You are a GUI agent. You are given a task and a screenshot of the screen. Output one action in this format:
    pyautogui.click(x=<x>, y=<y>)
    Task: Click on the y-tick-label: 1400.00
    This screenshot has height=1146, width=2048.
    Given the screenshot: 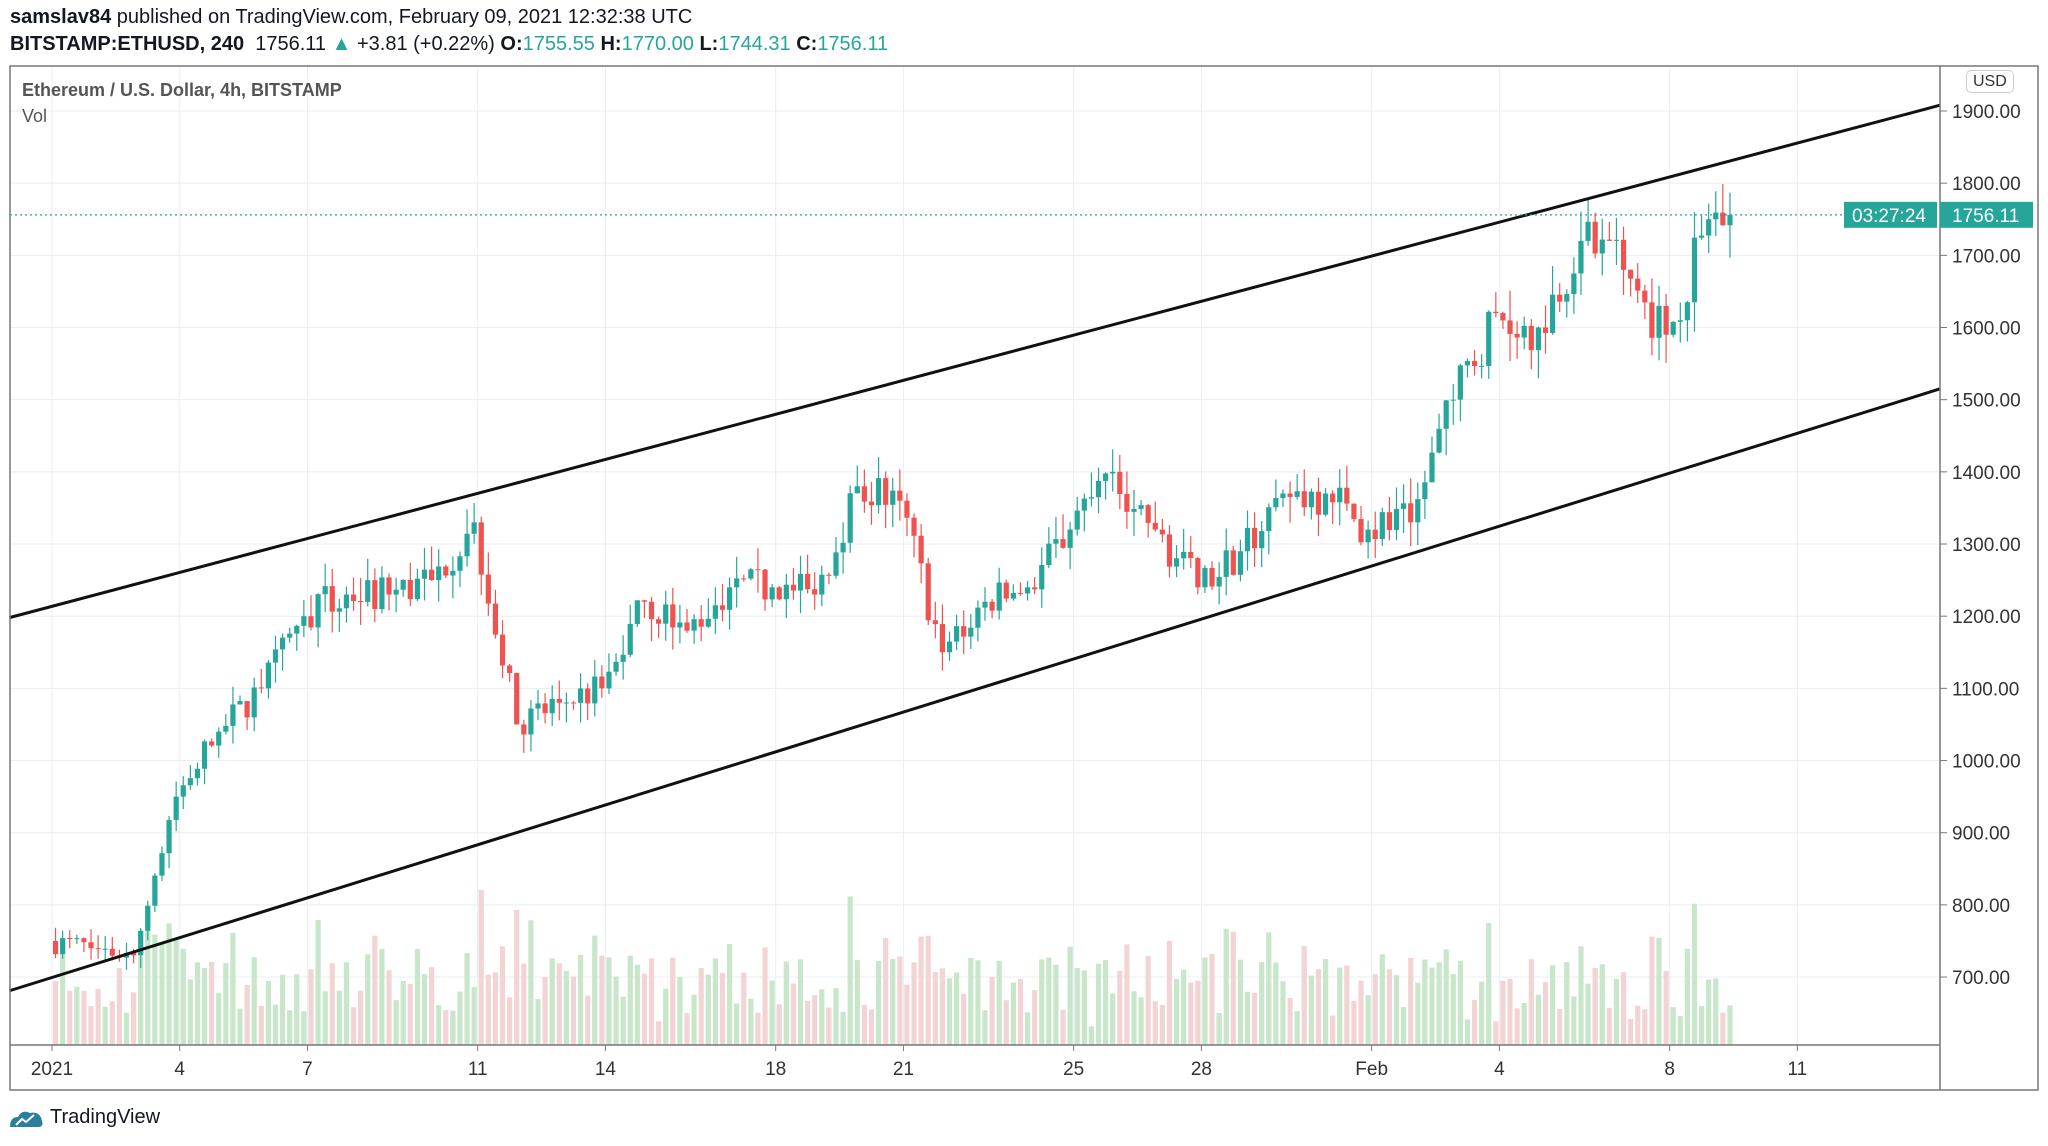 What is the action you would take?
    pyautogui.click(x=1986, y=473)
    